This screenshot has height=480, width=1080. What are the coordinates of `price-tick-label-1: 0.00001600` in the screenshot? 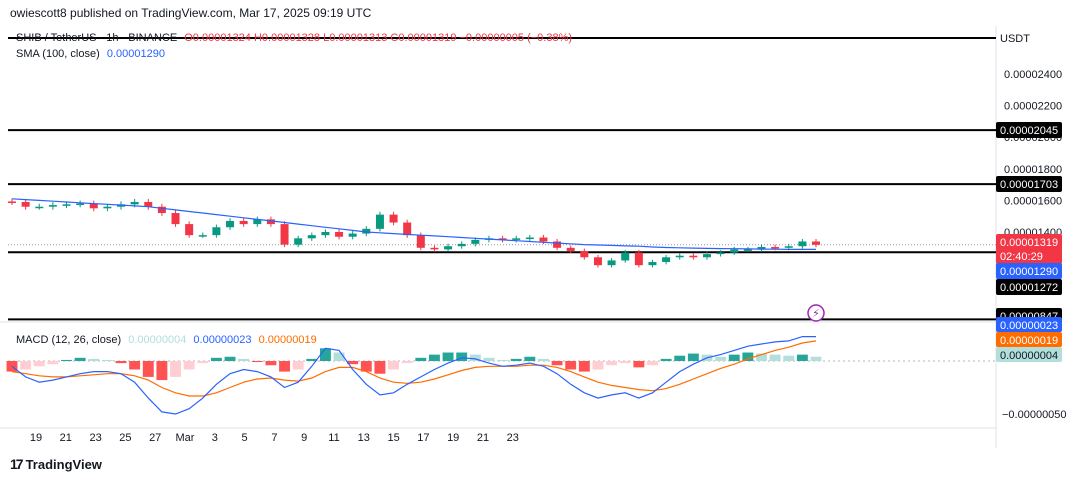 It's located at (1033, 201).